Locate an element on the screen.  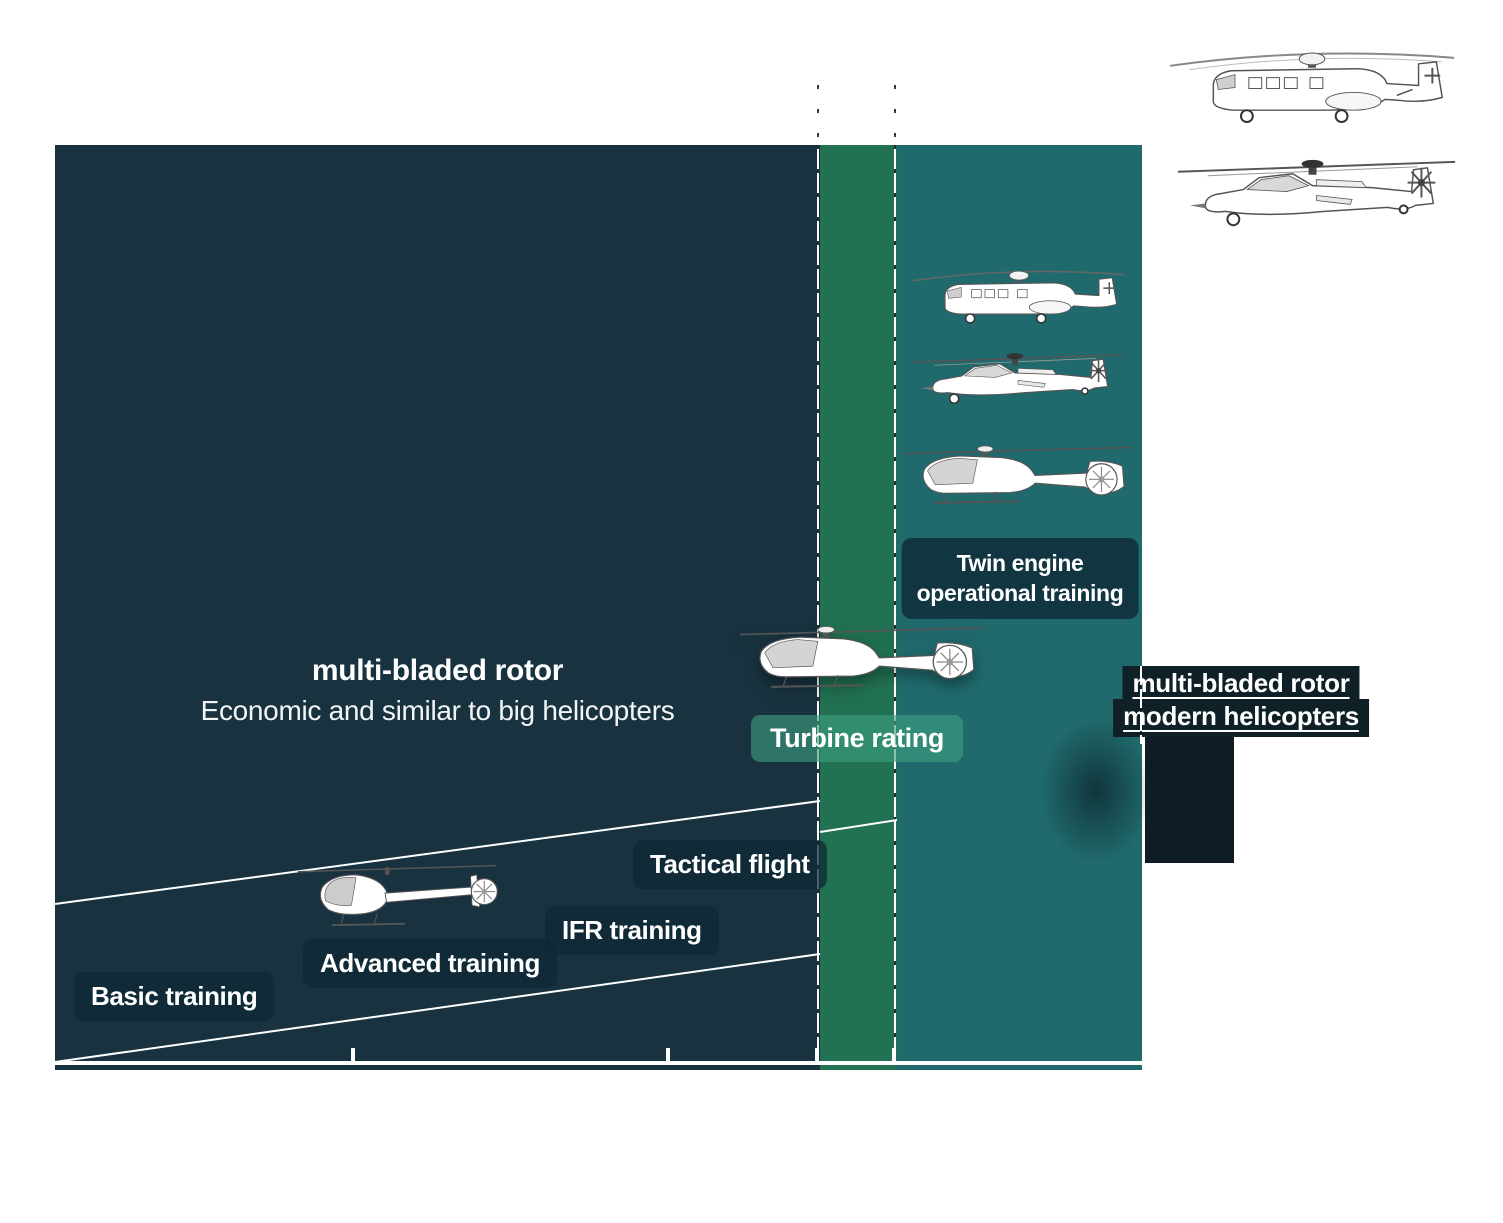
green-transition-stripe is located at coordinates (858, 607).